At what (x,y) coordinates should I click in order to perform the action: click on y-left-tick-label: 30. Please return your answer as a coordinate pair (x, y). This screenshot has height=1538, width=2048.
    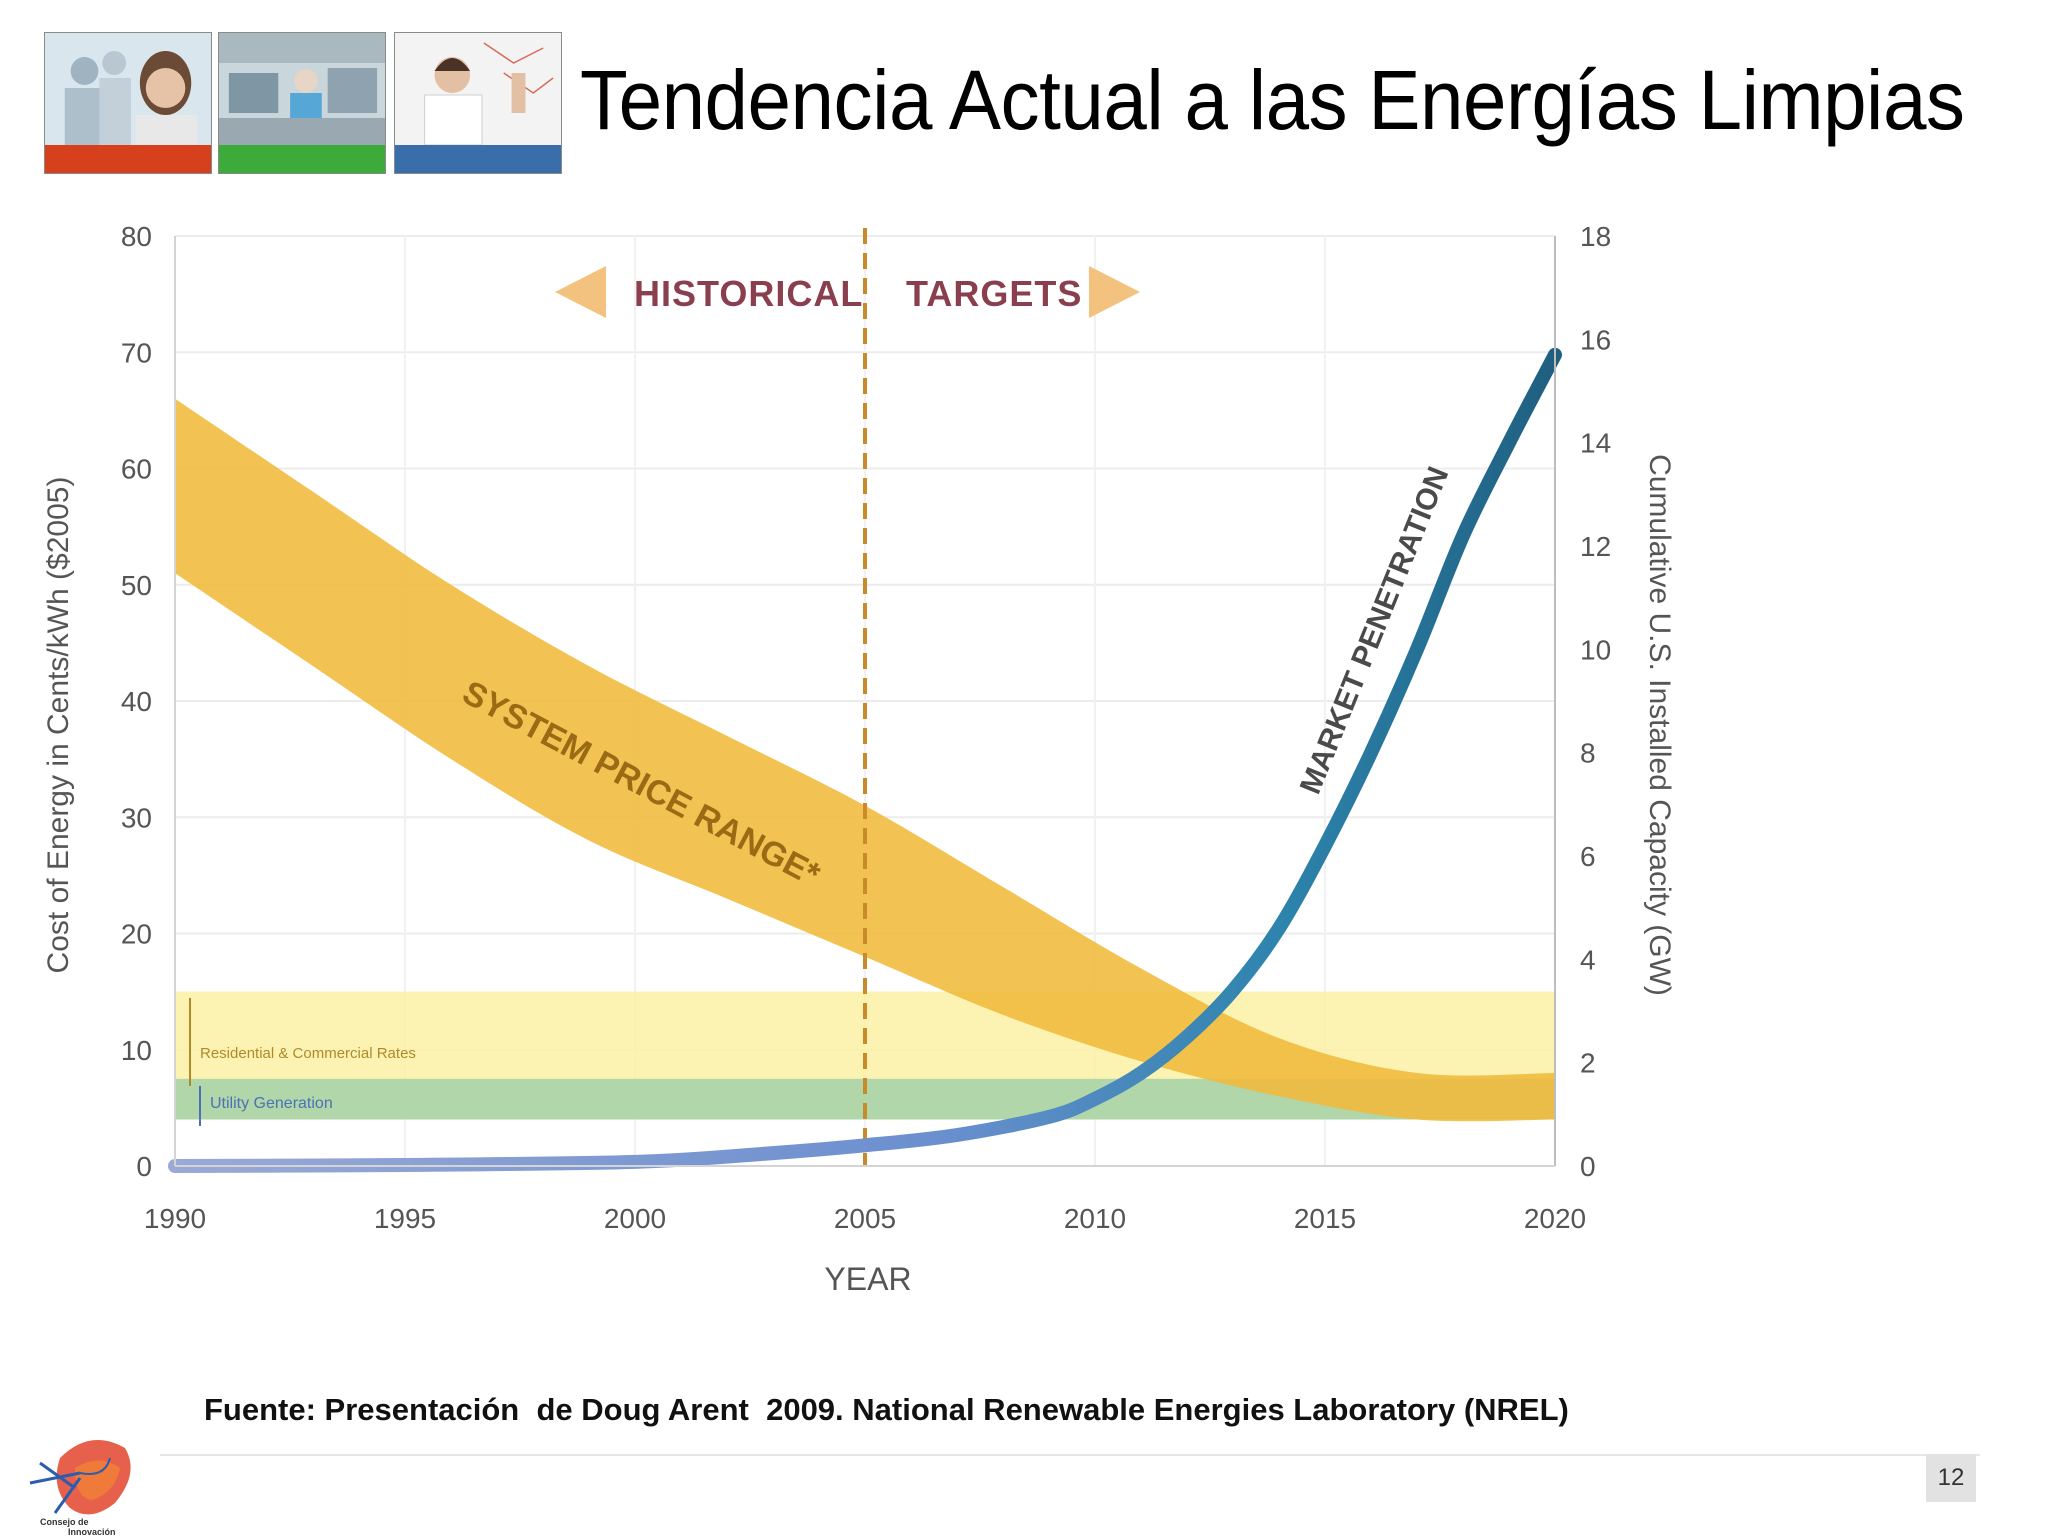
    Looking at the image, I should click on (136, 817).